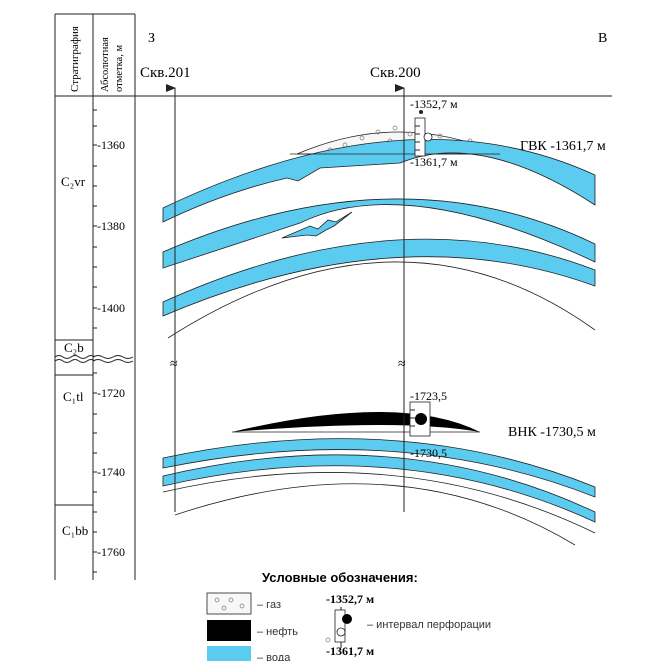  Describe the element at coordinates (428, 453) in the screenshot. I see `annotation-owc-mark: -1730,5` at that location.